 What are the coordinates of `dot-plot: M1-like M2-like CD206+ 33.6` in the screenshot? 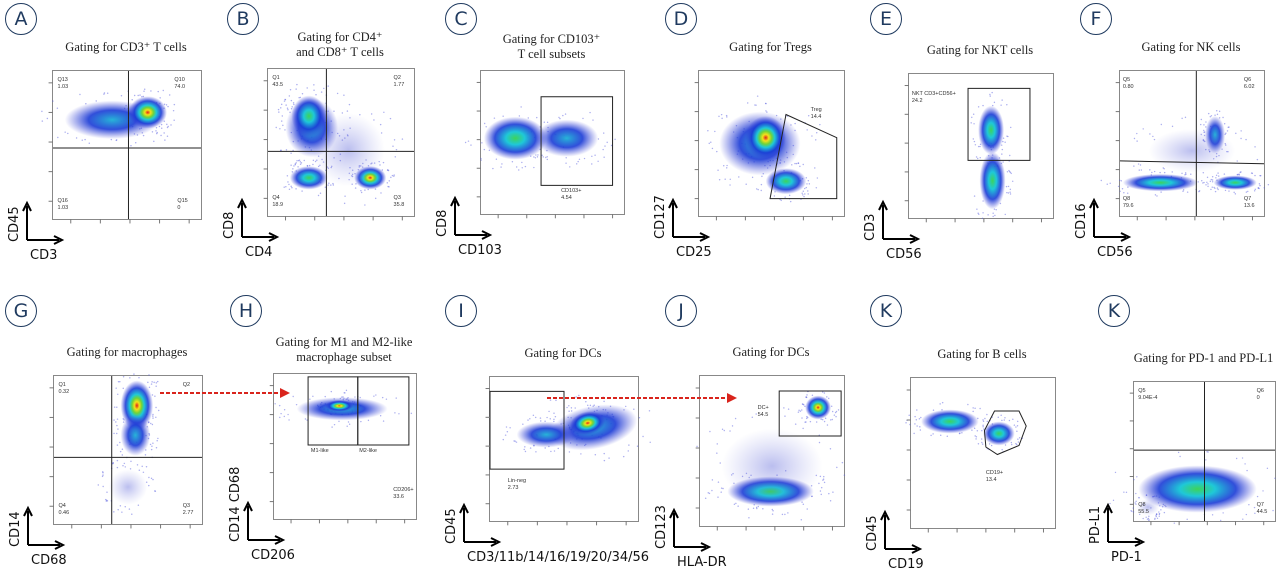 It's located at (345, 446).